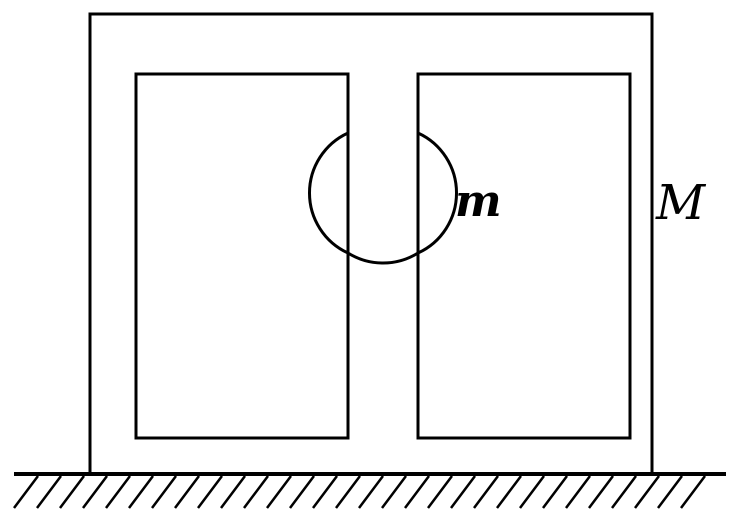  Describe the element at coordinates (437, 193) in the screenshot. I see `circular-track-right-arc` at that location.